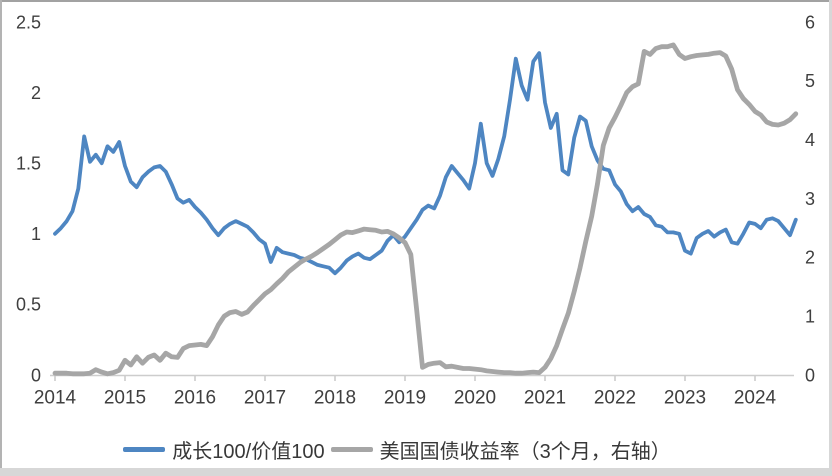  I want to click on left-axis-tick-label: 1, so click(36, 234).